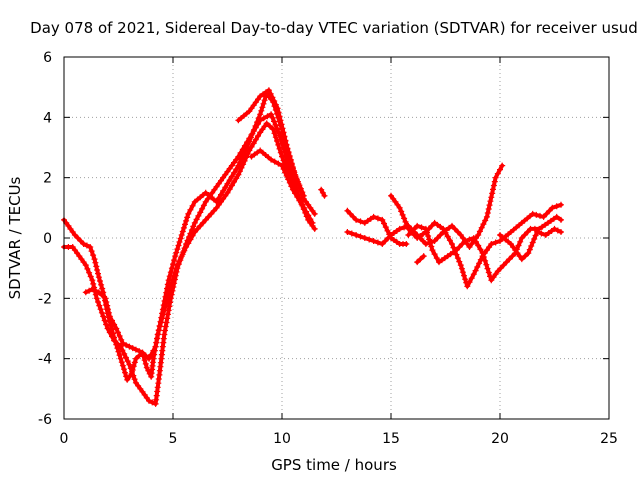  What do you see at coordinates (391, 439) in the screenshot?
I see `x-tick-label: 15` at bounding box center [391, 439].